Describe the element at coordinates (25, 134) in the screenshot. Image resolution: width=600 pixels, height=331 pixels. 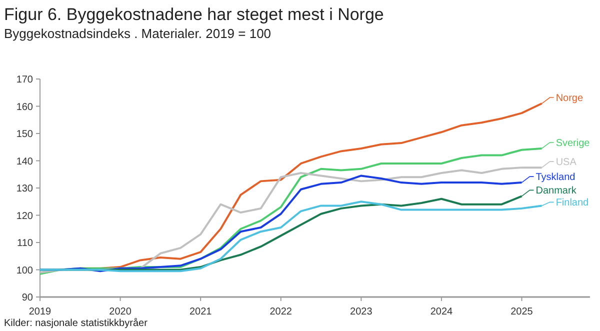
I see `y-tick-label: 150` at that location.